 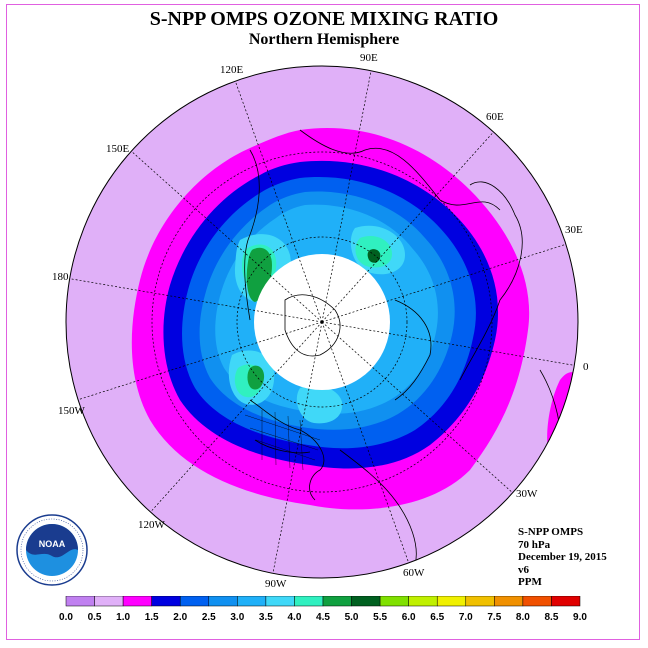 What do you see at coordinates (232, 70) in the screenshot?
I see `lon-label-120e: 120E` at bounding box center [232, 70].